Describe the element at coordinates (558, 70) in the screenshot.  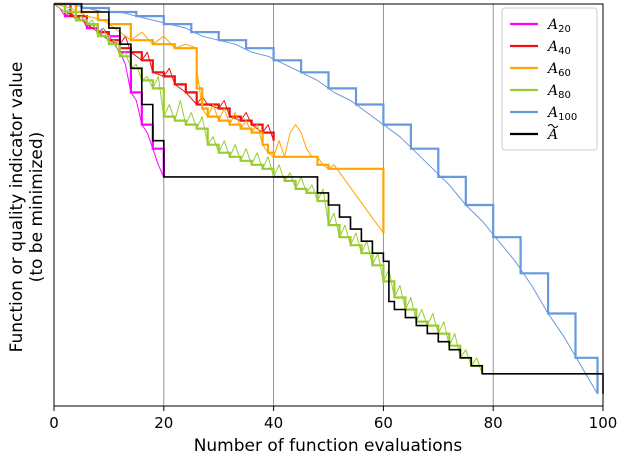
I see `legend-label-a60: A60` at that location.